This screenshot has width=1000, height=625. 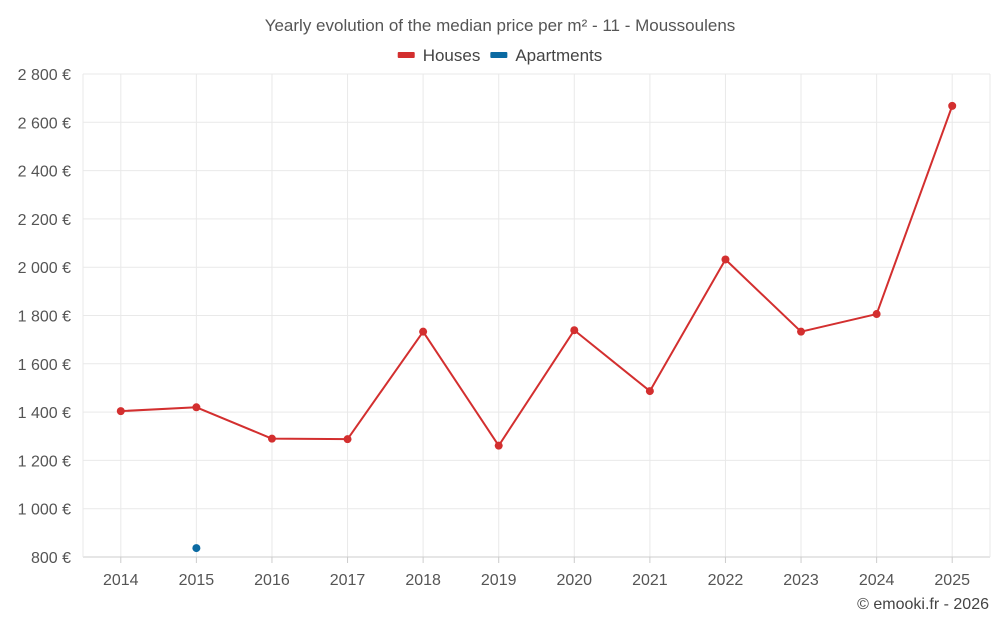 What do you see at coordinates (44, 123) in the screenshot?
I see `y-tick-label: 2 600 €` at bounding box center [44, 123].